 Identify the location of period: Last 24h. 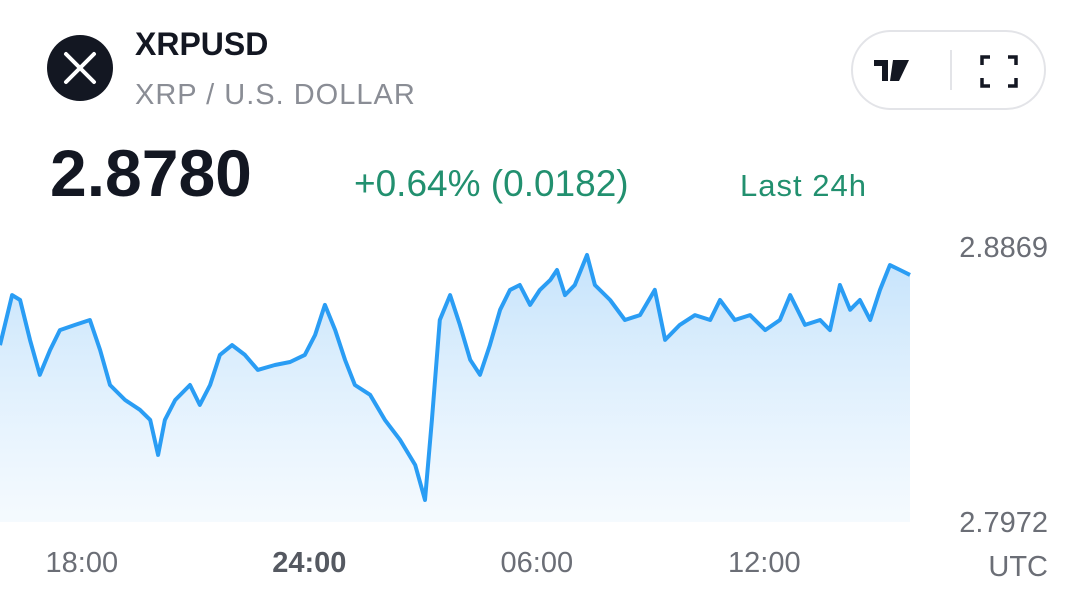
(803, 185).